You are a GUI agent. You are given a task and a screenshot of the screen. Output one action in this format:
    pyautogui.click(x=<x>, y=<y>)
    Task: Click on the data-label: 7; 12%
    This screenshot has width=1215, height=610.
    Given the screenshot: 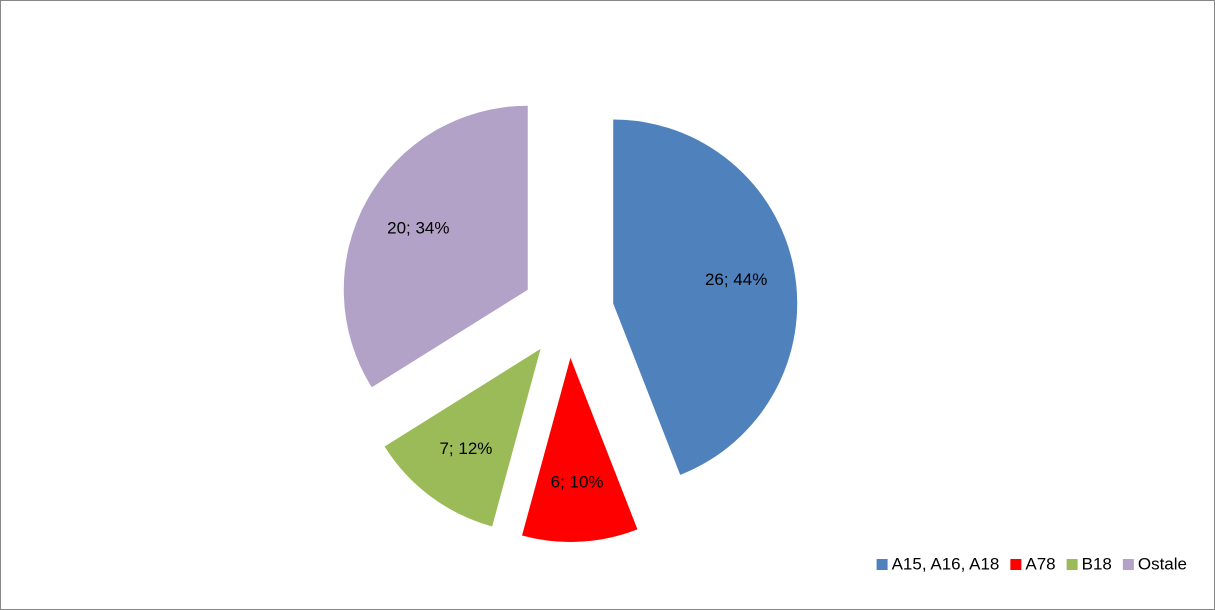 What is the action you would take?
    pyautogui.click(x=465, y=448)
    